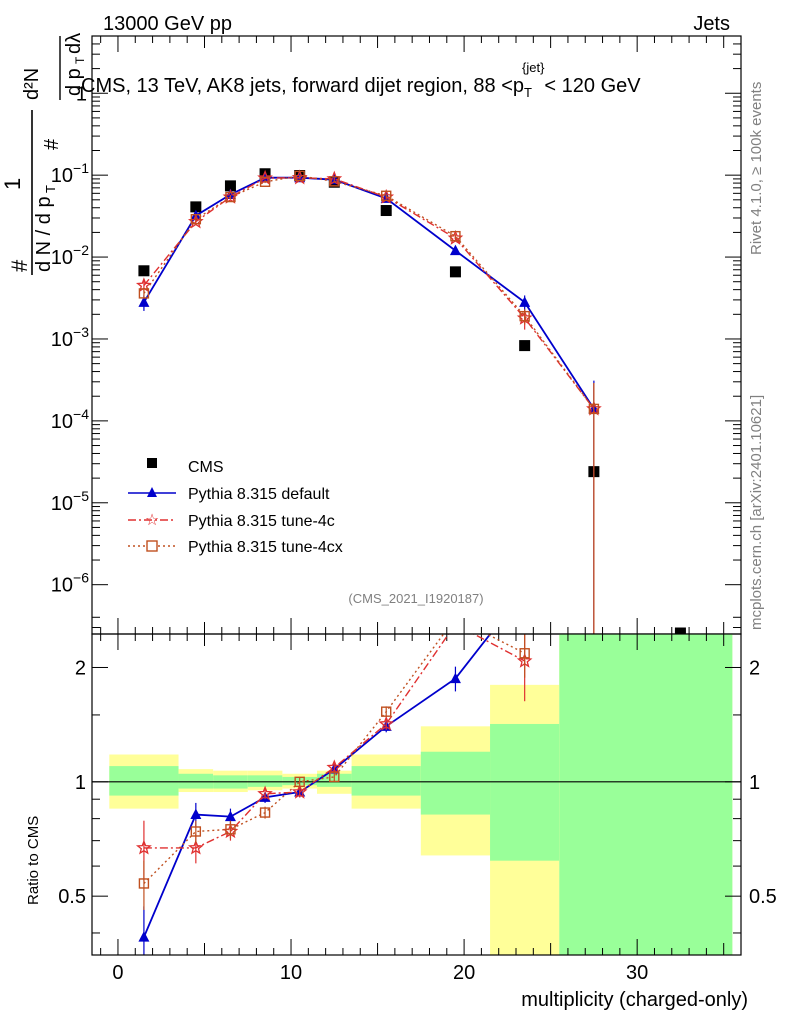  Describe the element at coordinates (167, 24) in the screenshot. I see `header-left: 13000 GeV pp` at that location.